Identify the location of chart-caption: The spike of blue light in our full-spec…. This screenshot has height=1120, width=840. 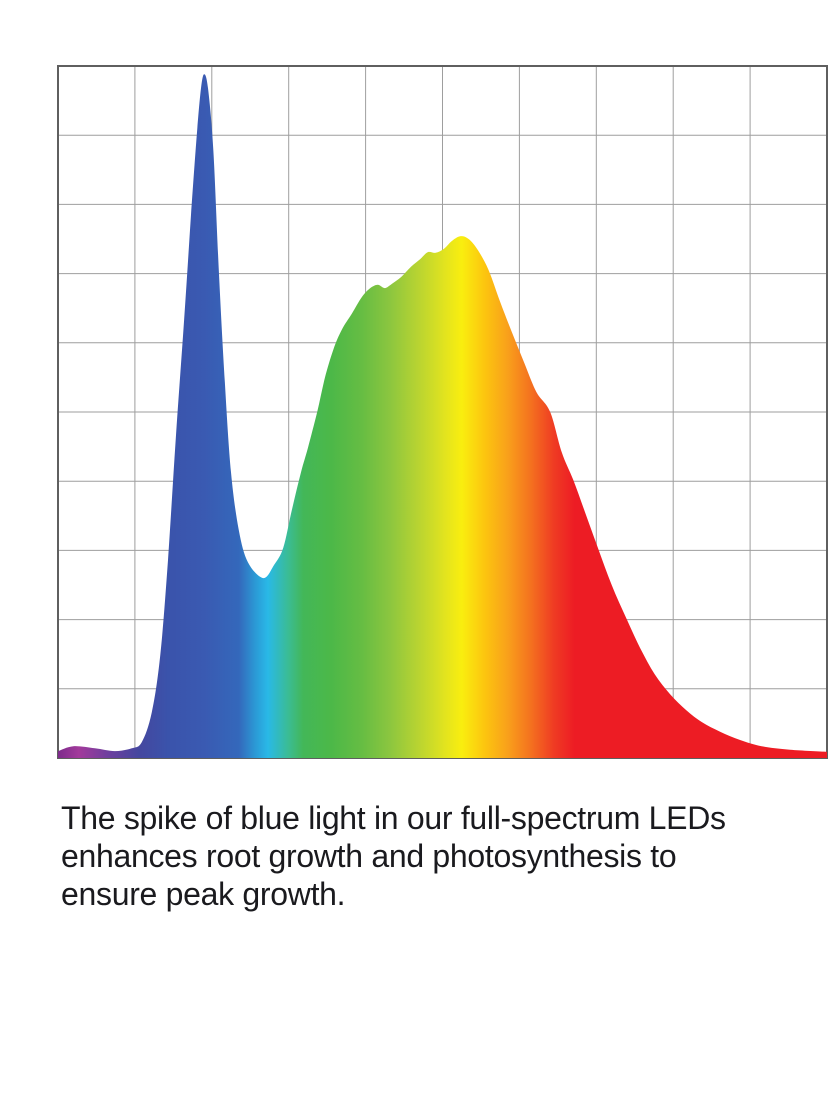
(431, 856).